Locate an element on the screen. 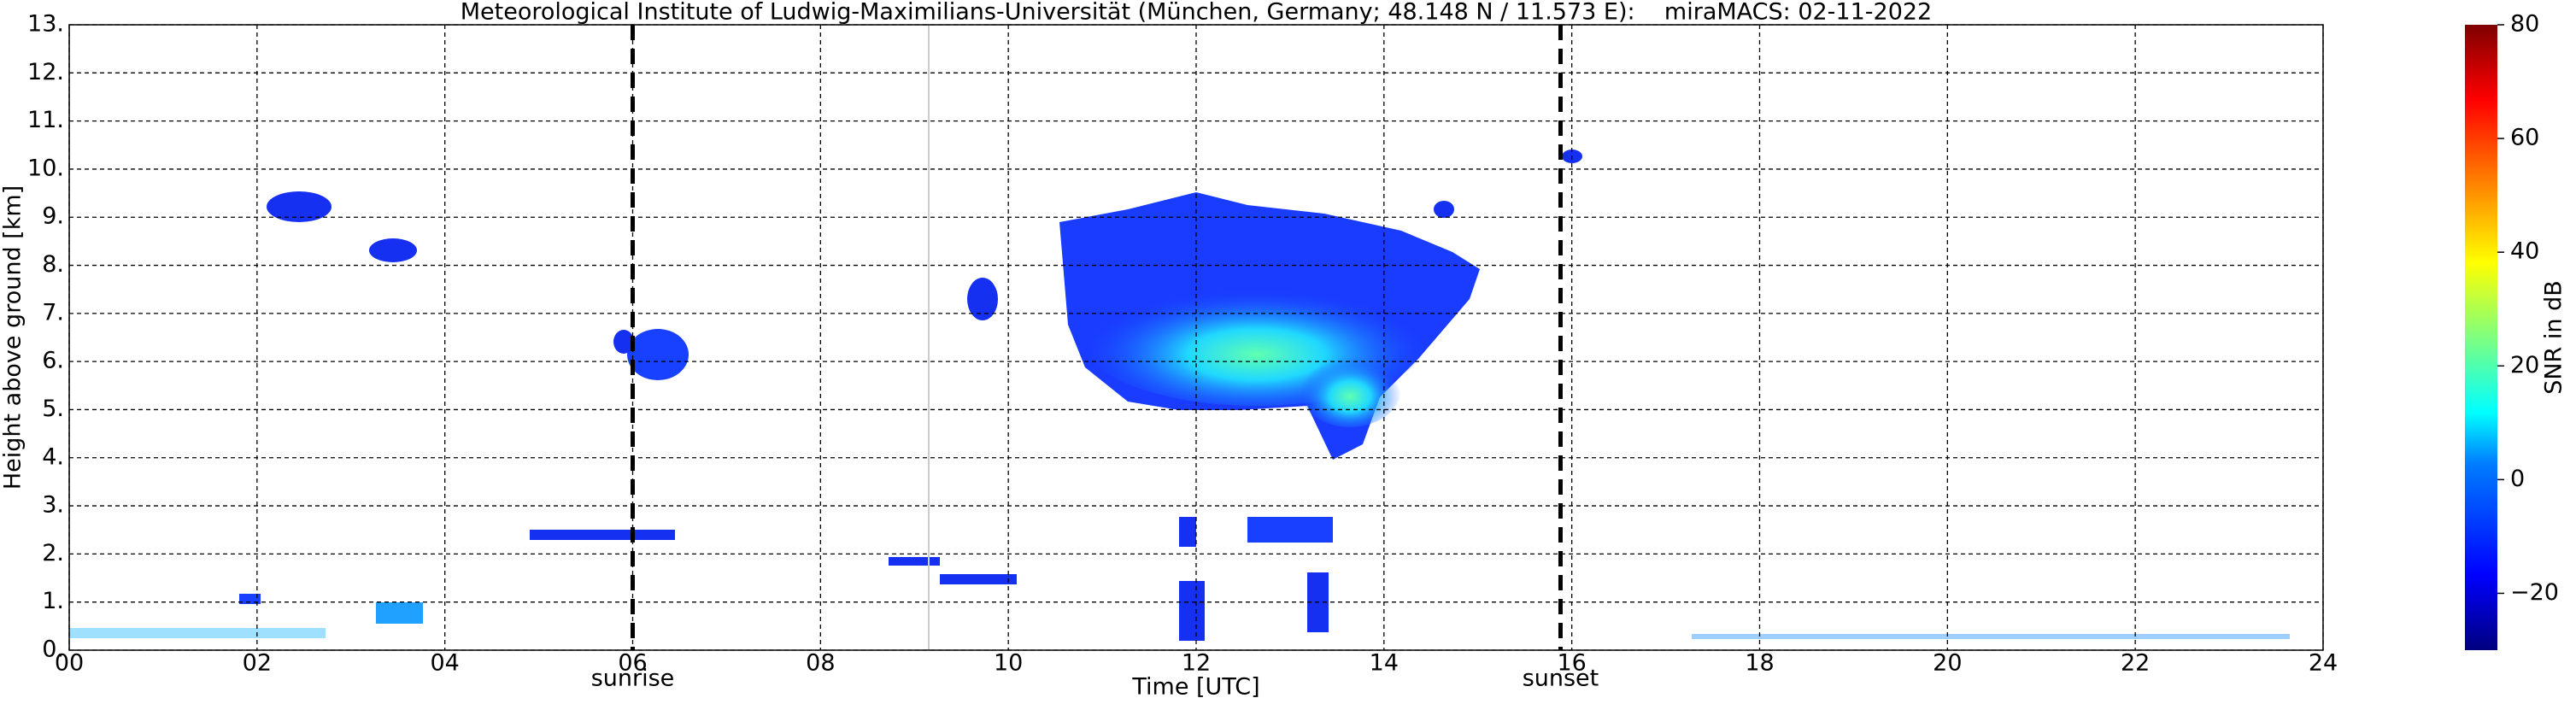 Image resolution: width=2576 pixels, height=704 pixels. colorbar-tick-label: 40 is located at coordinates (2524, 251).